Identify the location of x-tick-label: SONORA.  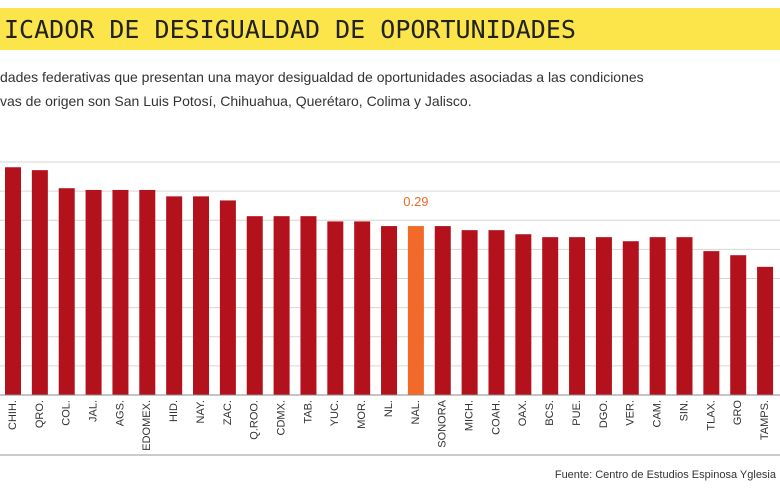
(443, 423).